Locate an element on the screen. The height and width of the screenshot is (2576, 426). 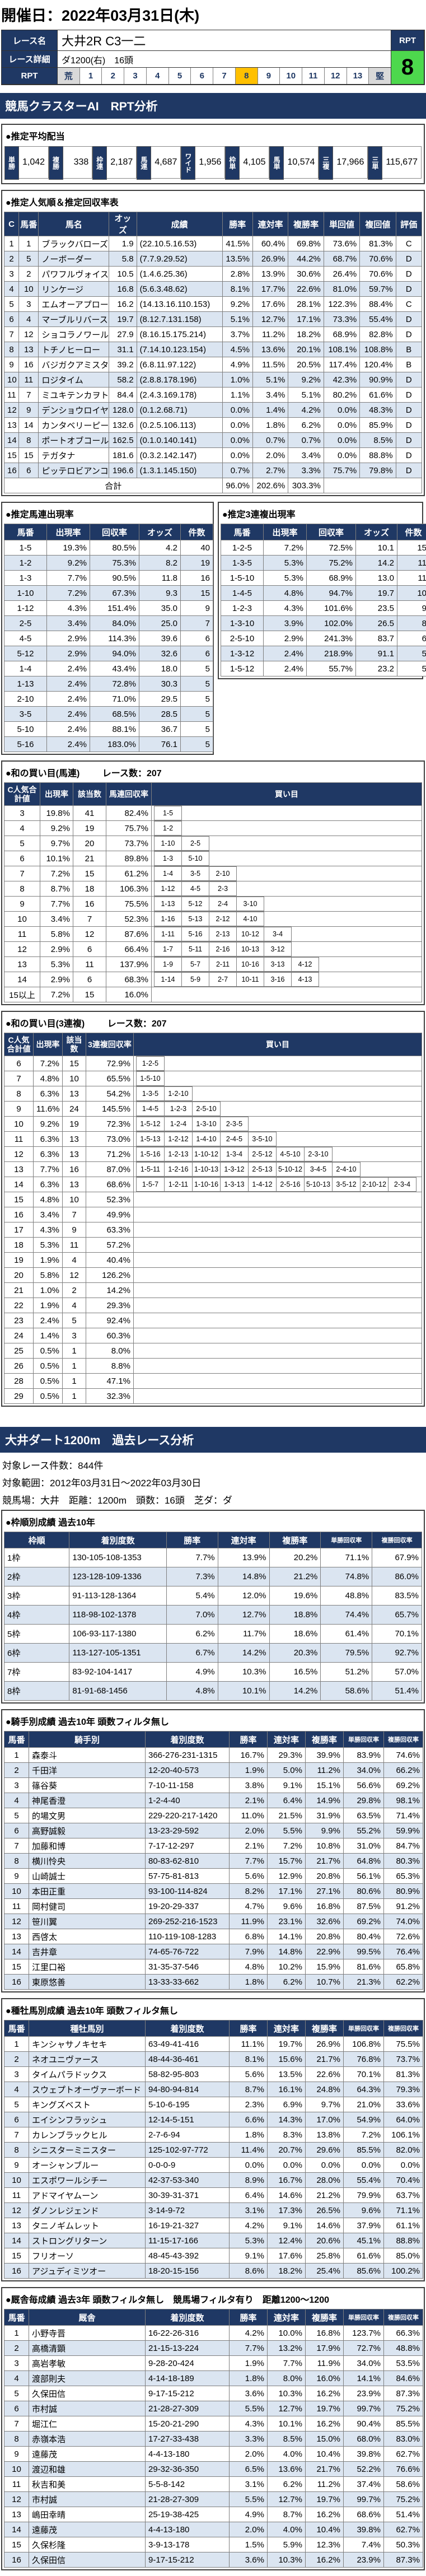
buy-combination: 3-13 is located at coordinates (278, 965).